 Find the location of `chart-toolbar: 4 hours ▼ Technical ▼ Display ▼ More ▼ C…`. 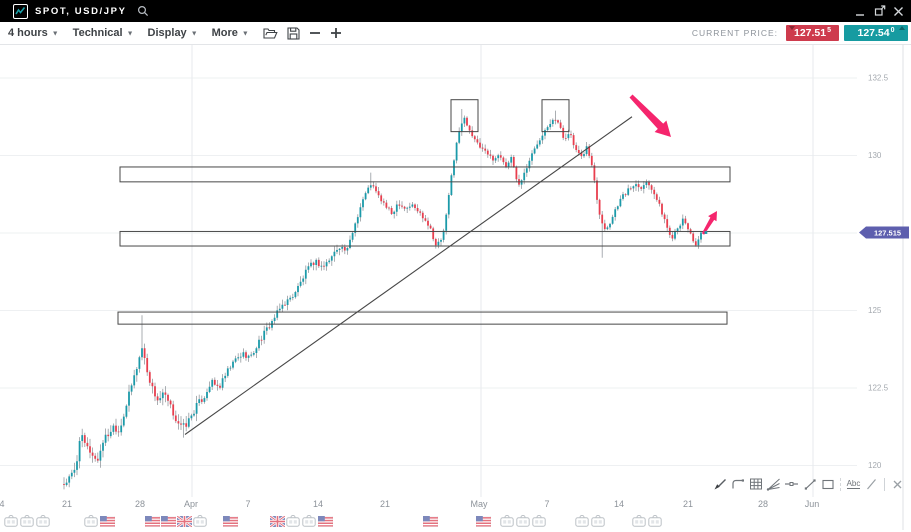

chart-toolbar: 4 hours ▼ Technical ▼ Display ▼ More ▼ C… is located at coordinates (455, 33).